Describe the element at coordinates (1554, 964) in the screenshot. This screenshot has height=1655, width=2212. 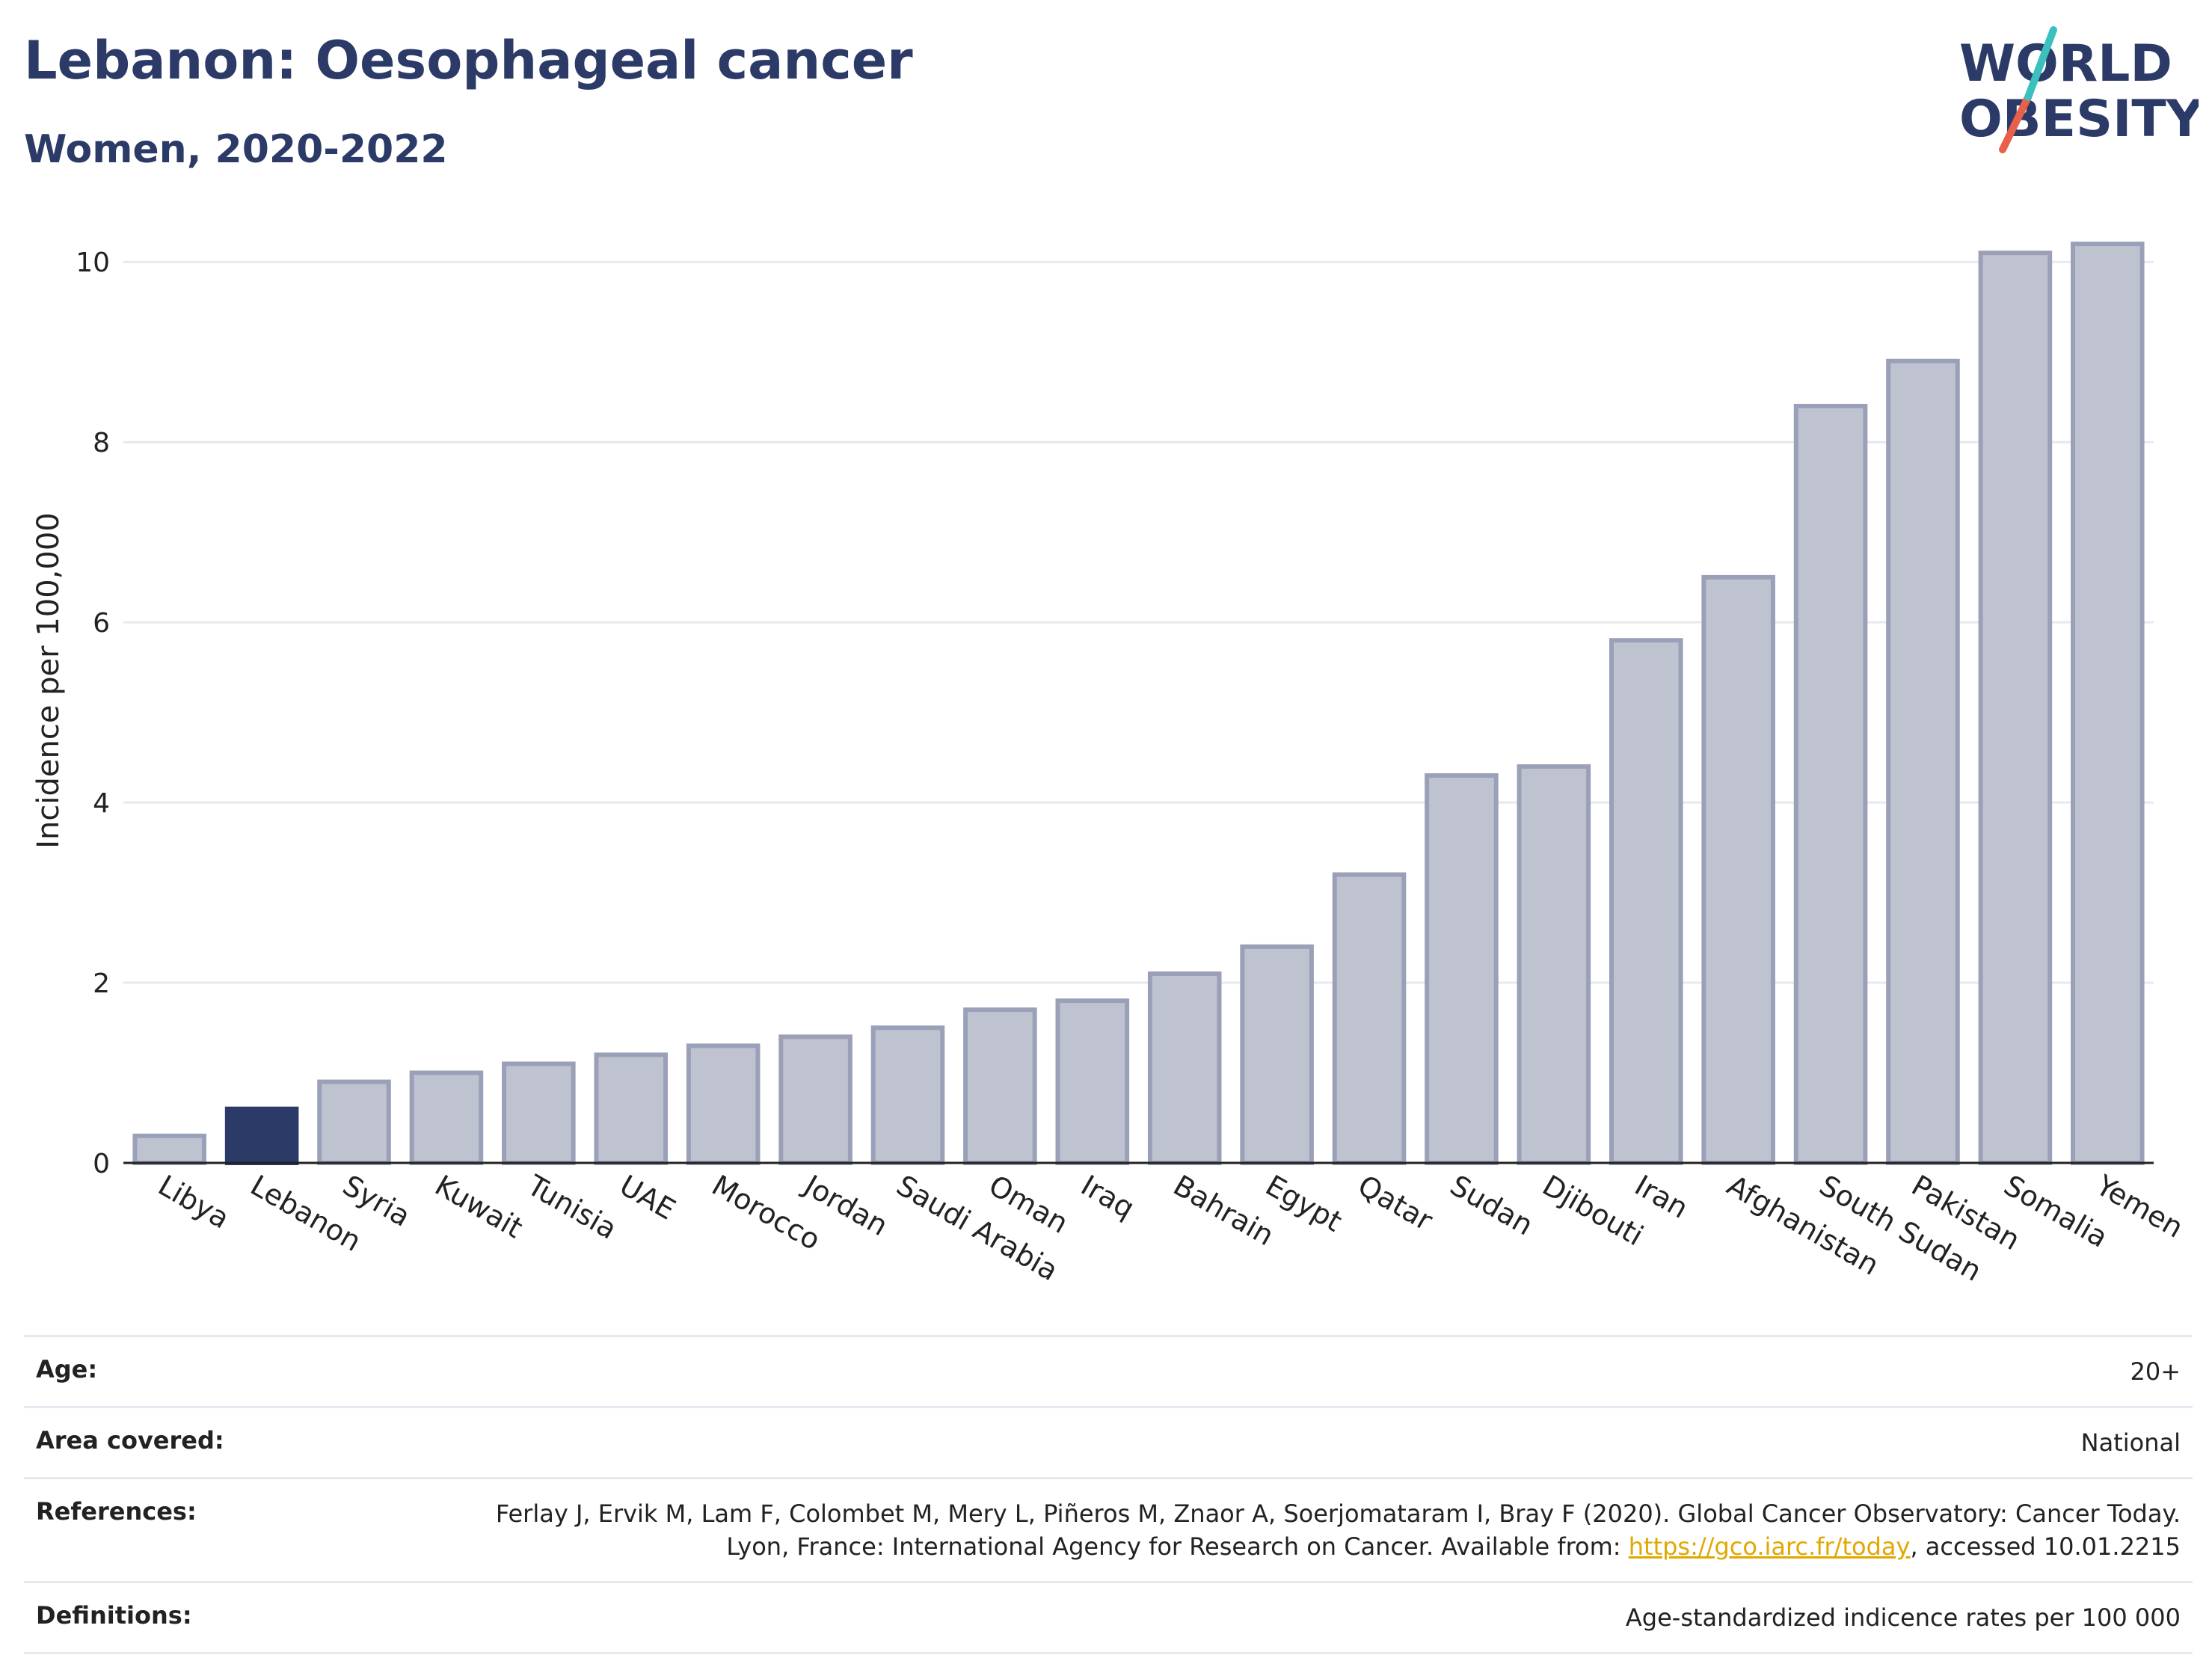
I see `bar-djibouti` at that location.